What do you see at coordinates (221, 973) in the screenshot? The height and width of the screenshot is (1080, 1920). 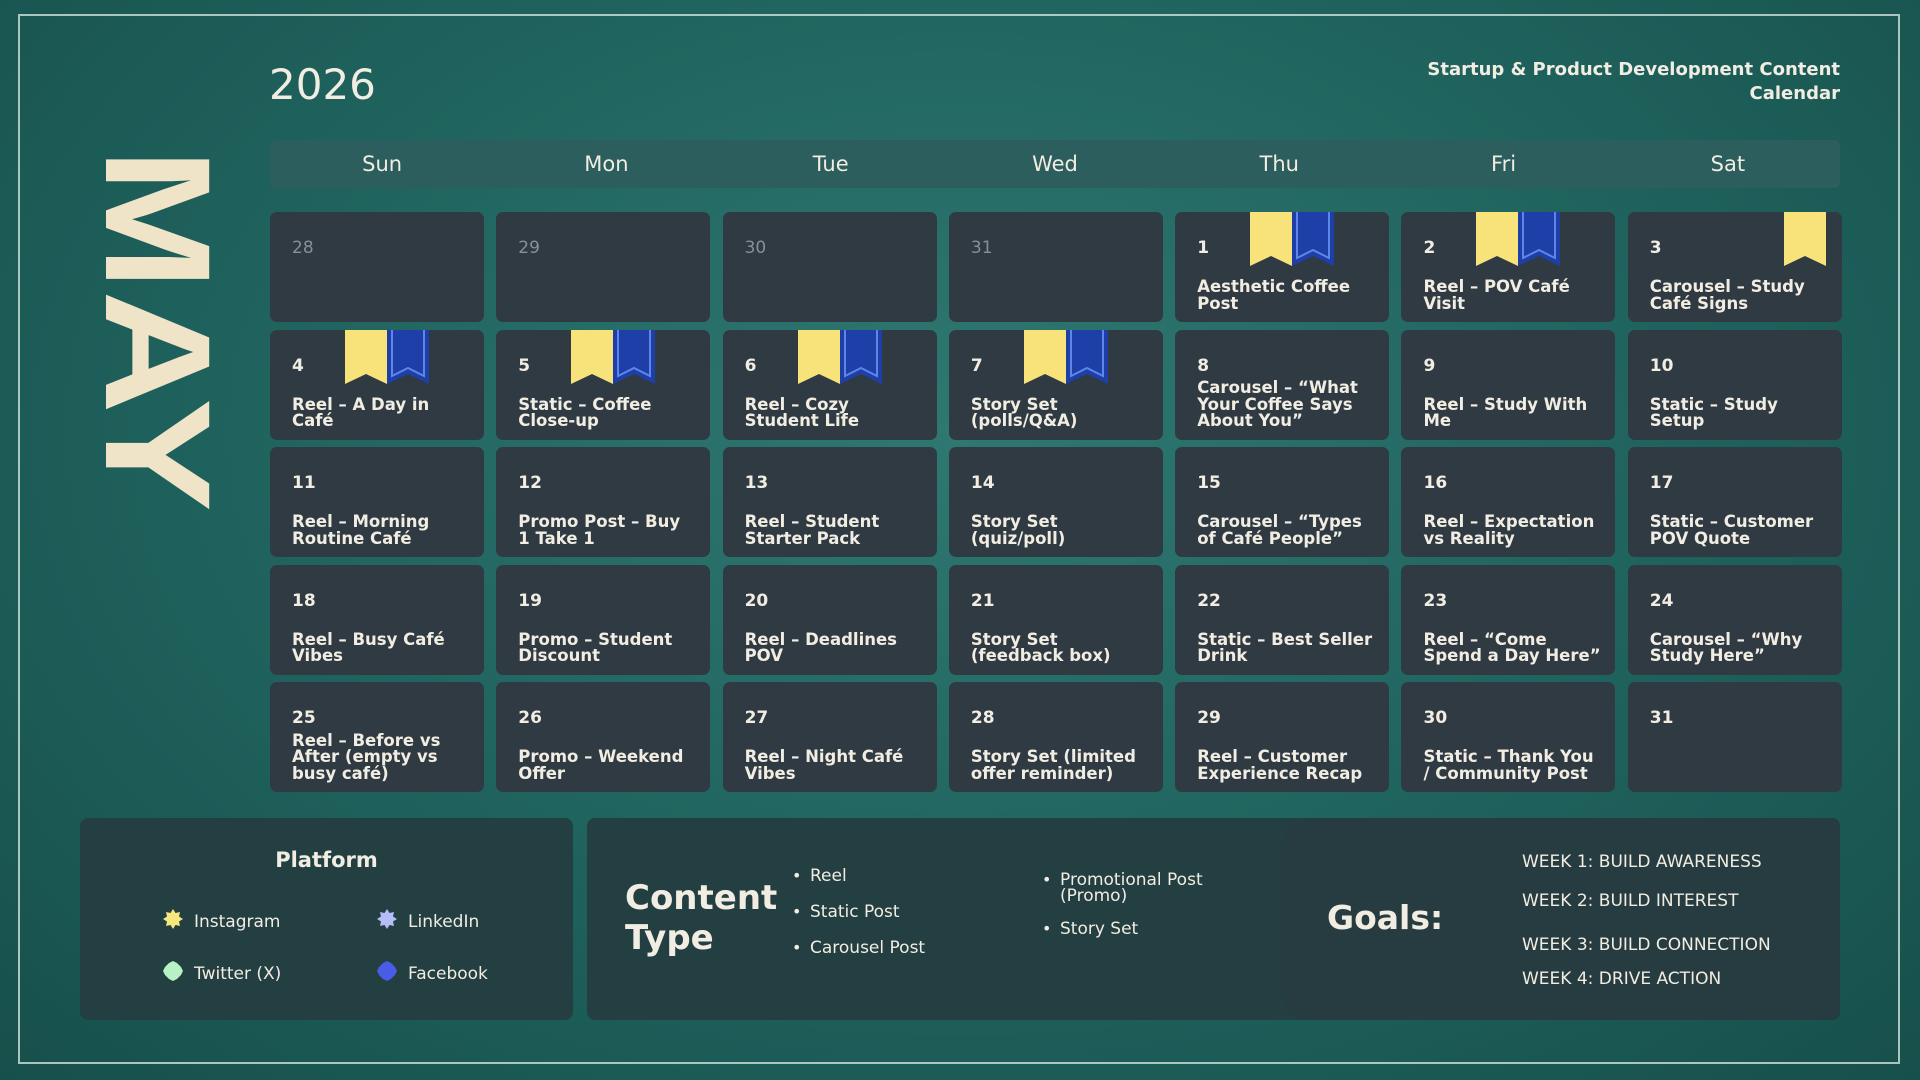 I see `legend-twitter: Twitter (X)` at bounding box center [221, 973].